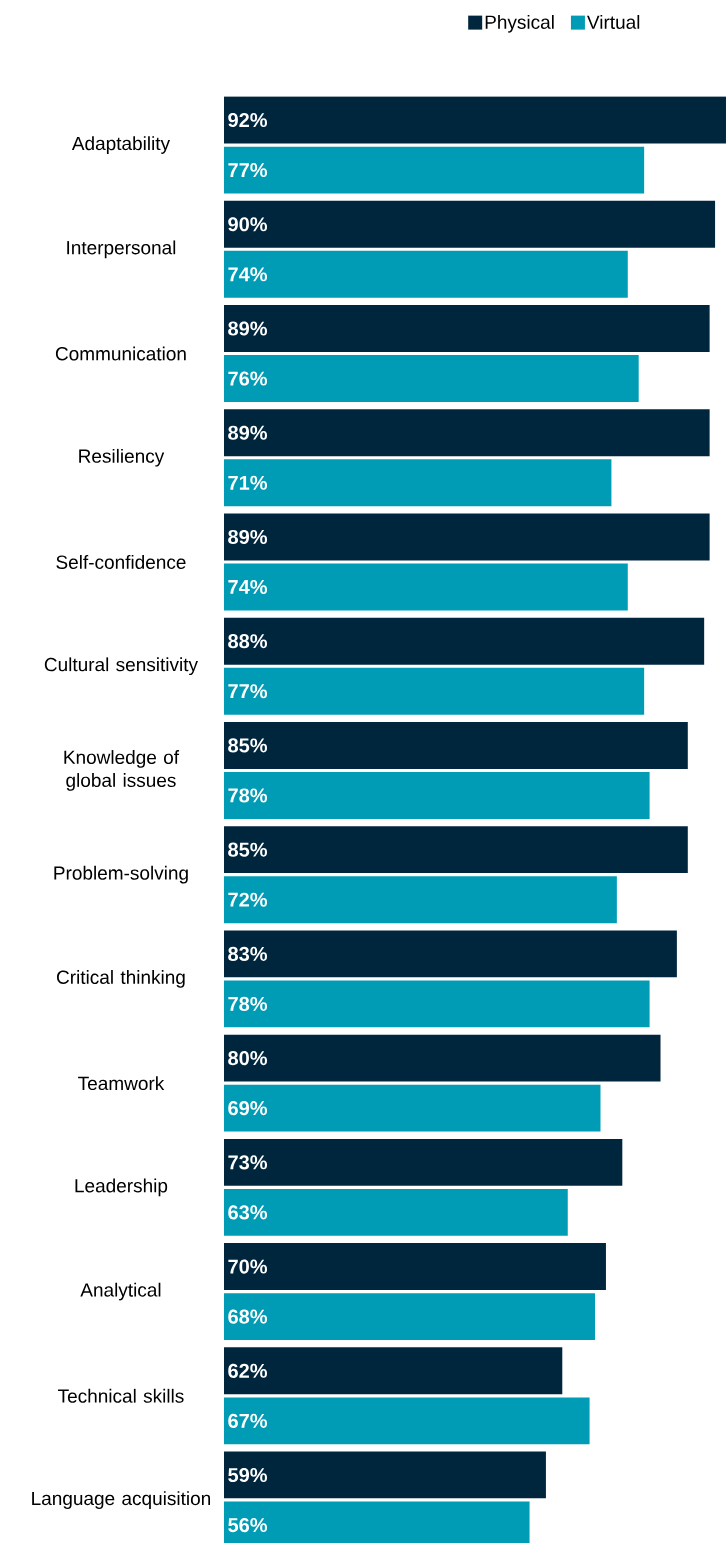 This screenshot has height=1543, width=726. What do you see at coordinates (248, 482) in the screenshot?
I see `data-label: 71%` at bounding box center [248, 482].